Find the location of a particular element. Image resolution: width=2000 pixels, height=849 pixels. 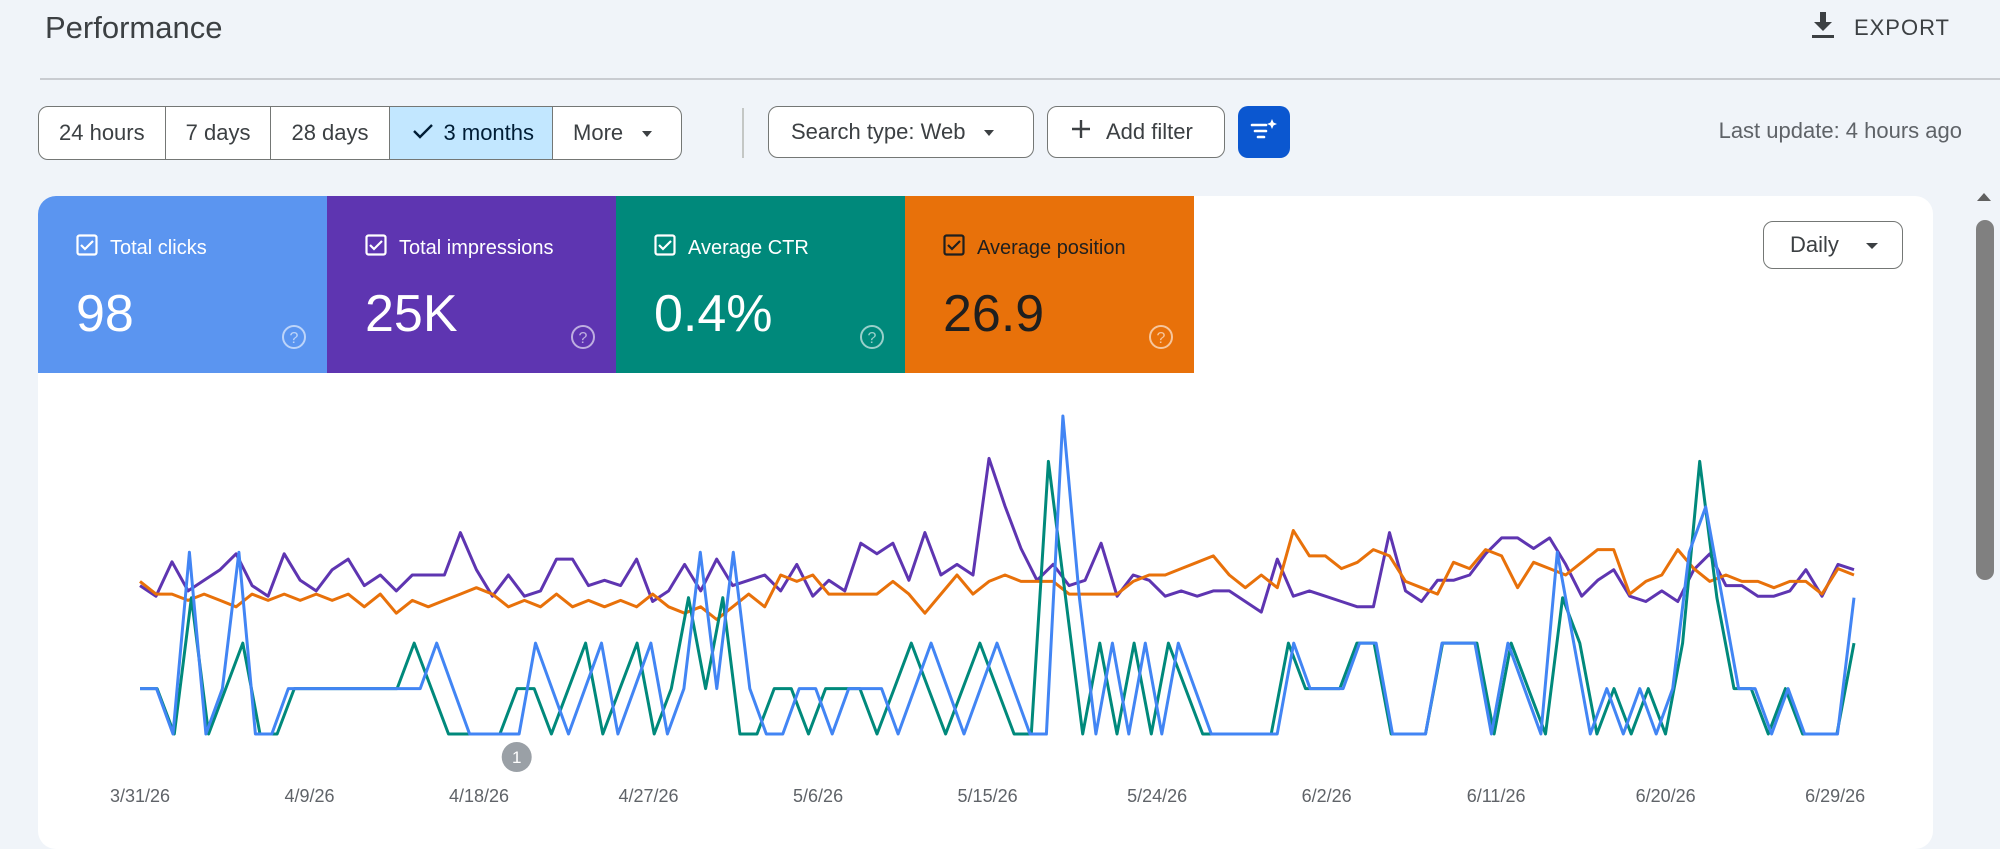

x-tick-label: 6/11/26 is located at coordinates (1496, 796).